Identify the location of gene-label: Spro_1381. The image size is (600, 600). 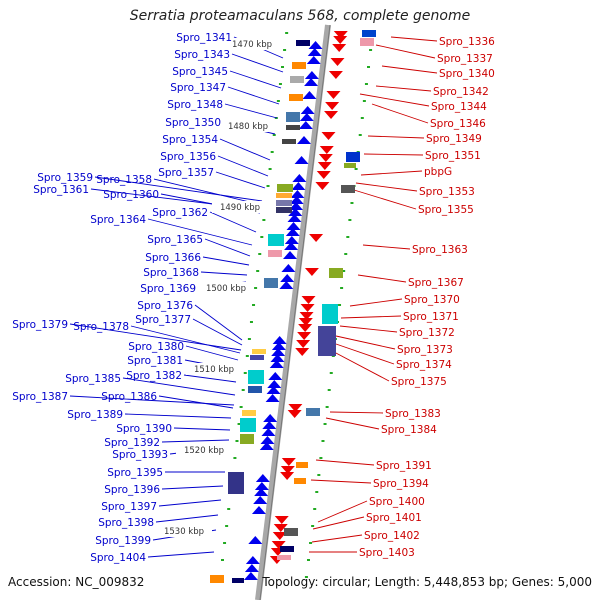
(155, 361).